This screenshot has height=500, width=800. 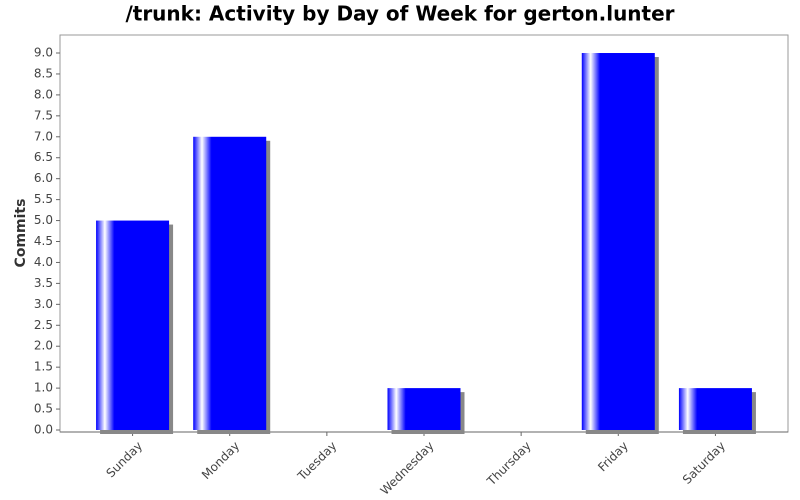 What do you see at coordinates (43, 241) in the screenshot?
I see `y-tick-label: 4.5` at bounding box center [43, 241].